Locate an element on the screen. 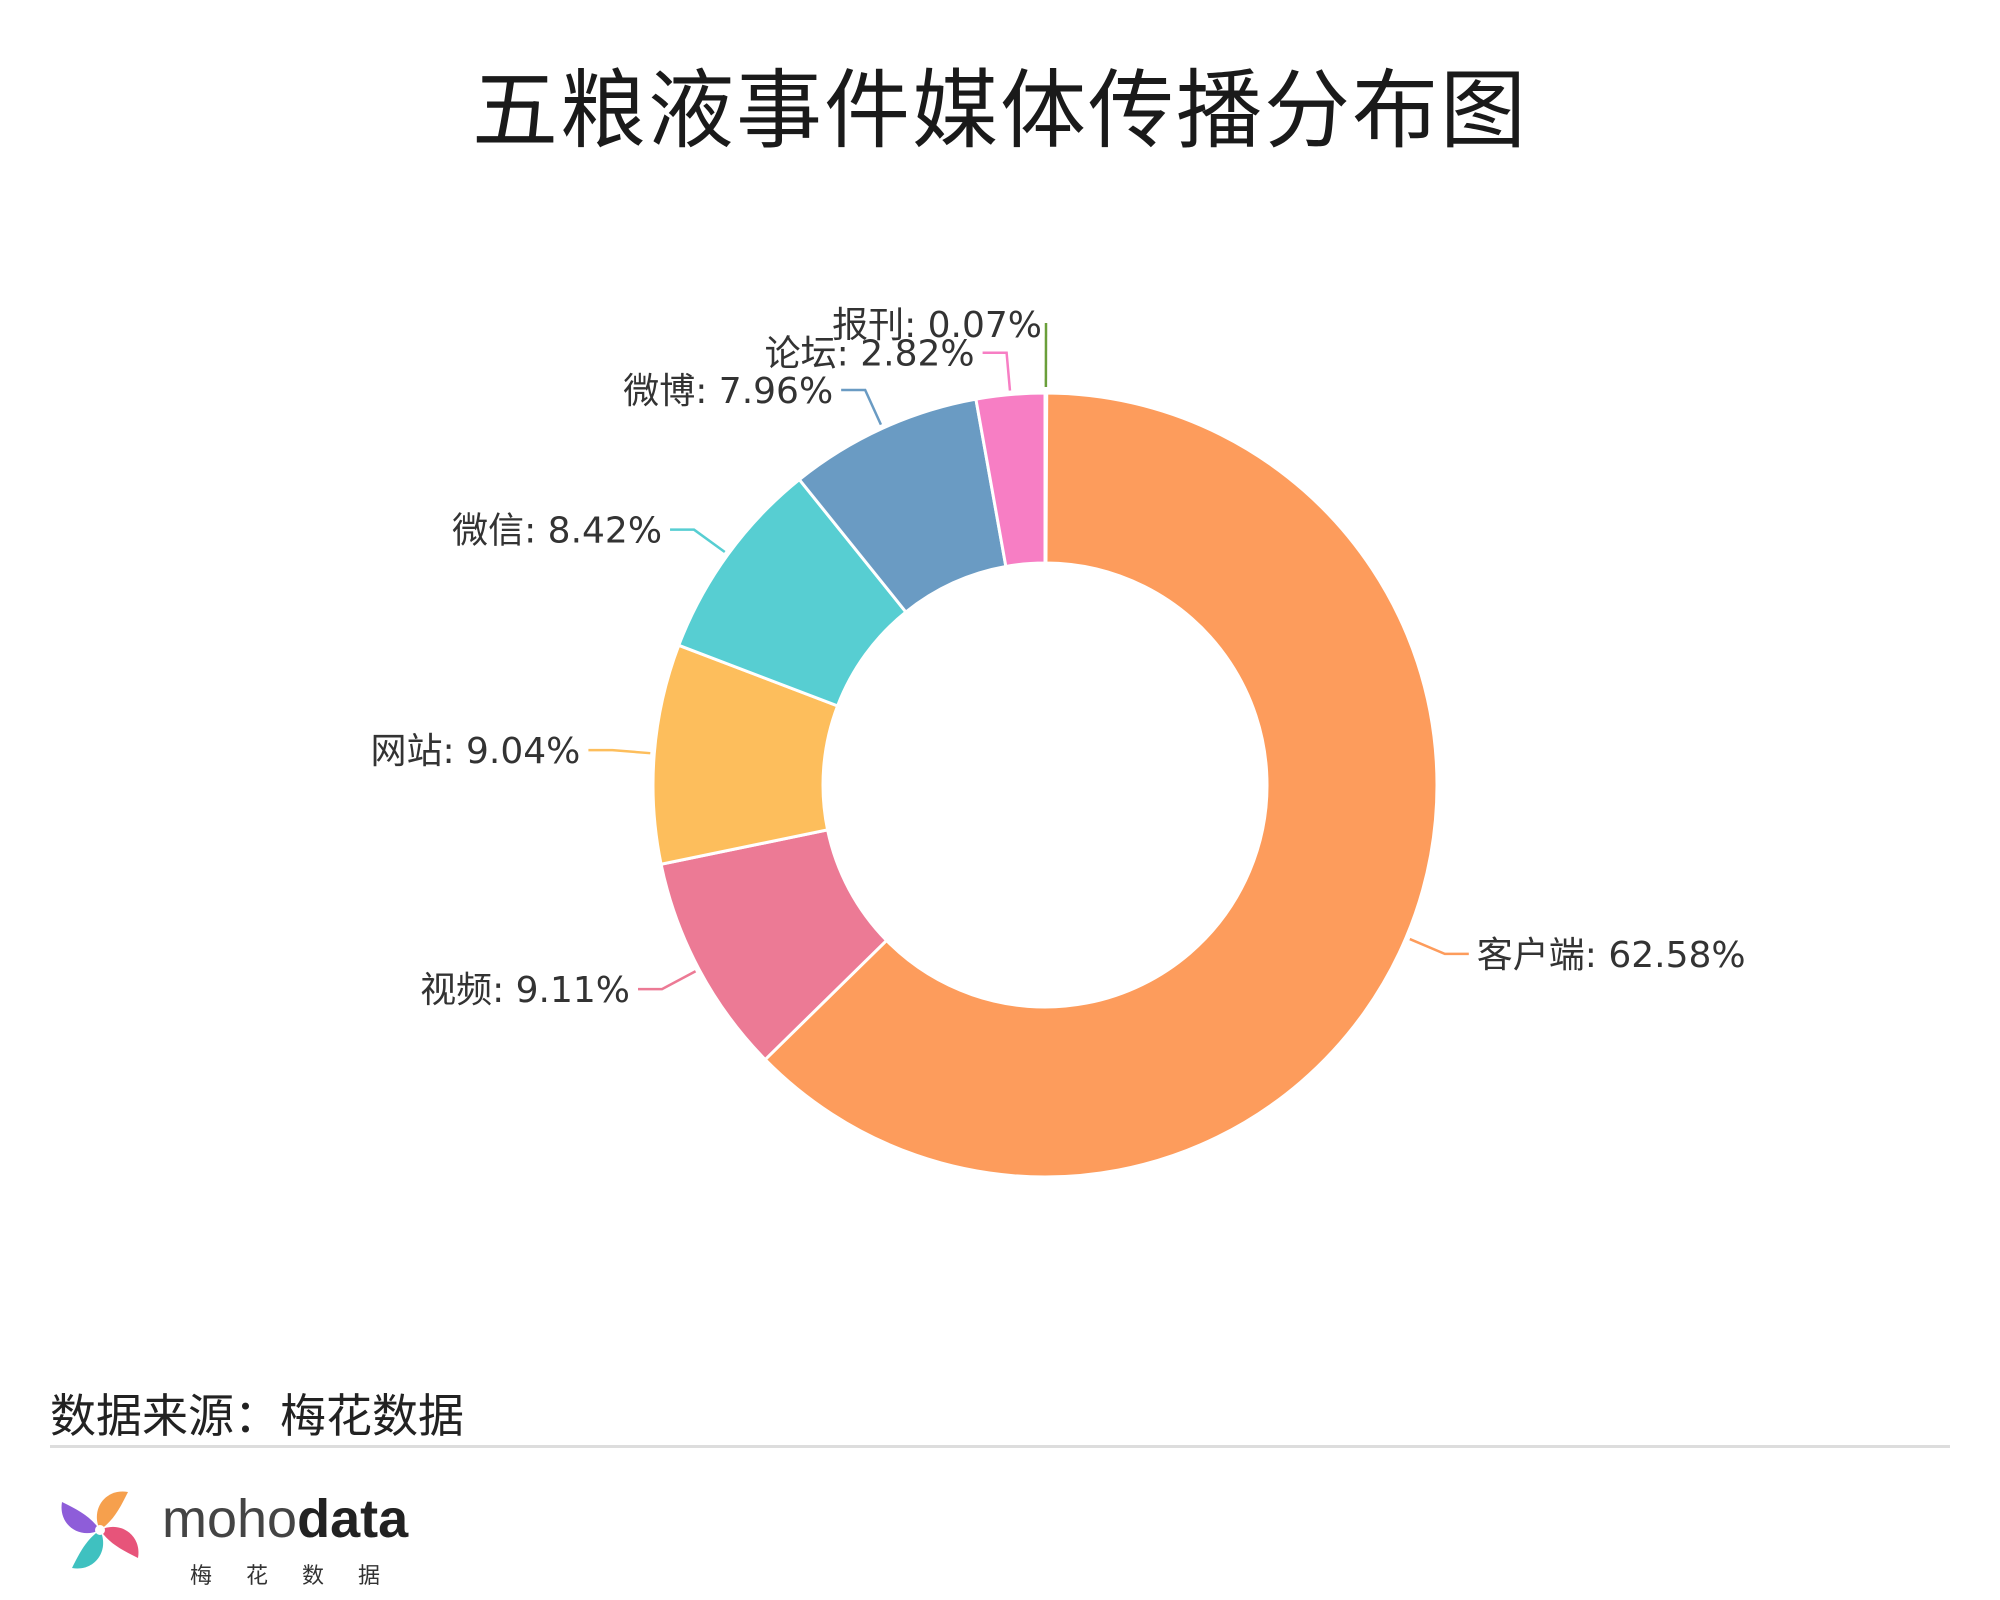  slice-label: 微博: 7.96% is located at coordinates (728, 391).